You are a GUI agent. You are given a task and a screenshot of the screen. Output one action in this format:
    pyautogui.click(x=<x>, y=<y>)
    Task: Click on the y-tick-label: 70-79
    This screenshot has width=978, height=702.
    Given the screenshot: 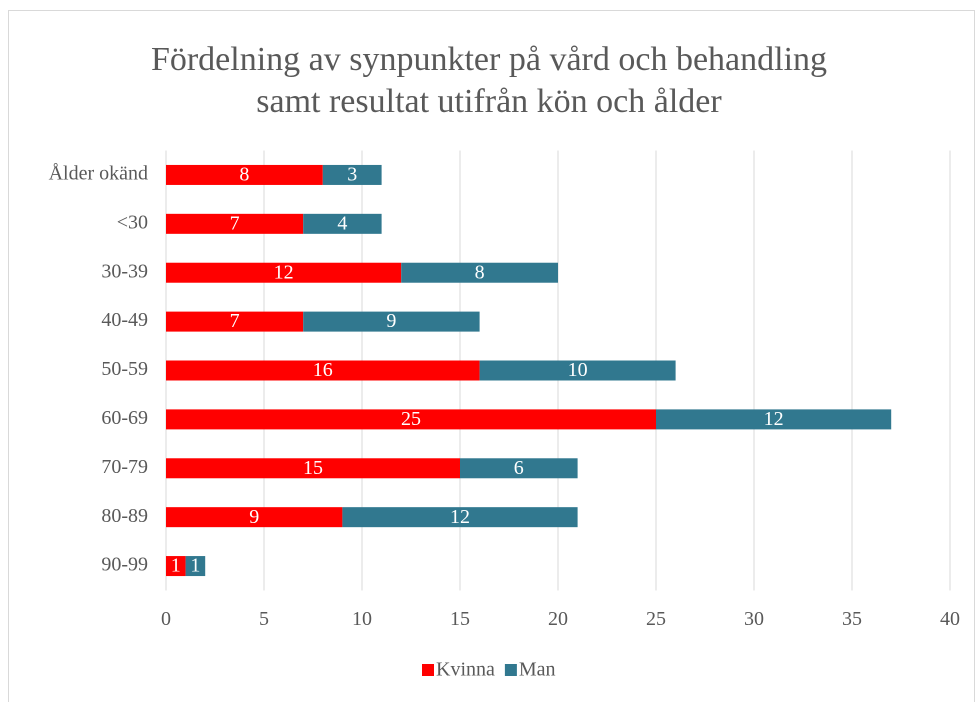 What is the action you would take?
    pyautogui.click(x=124, y=467)
    